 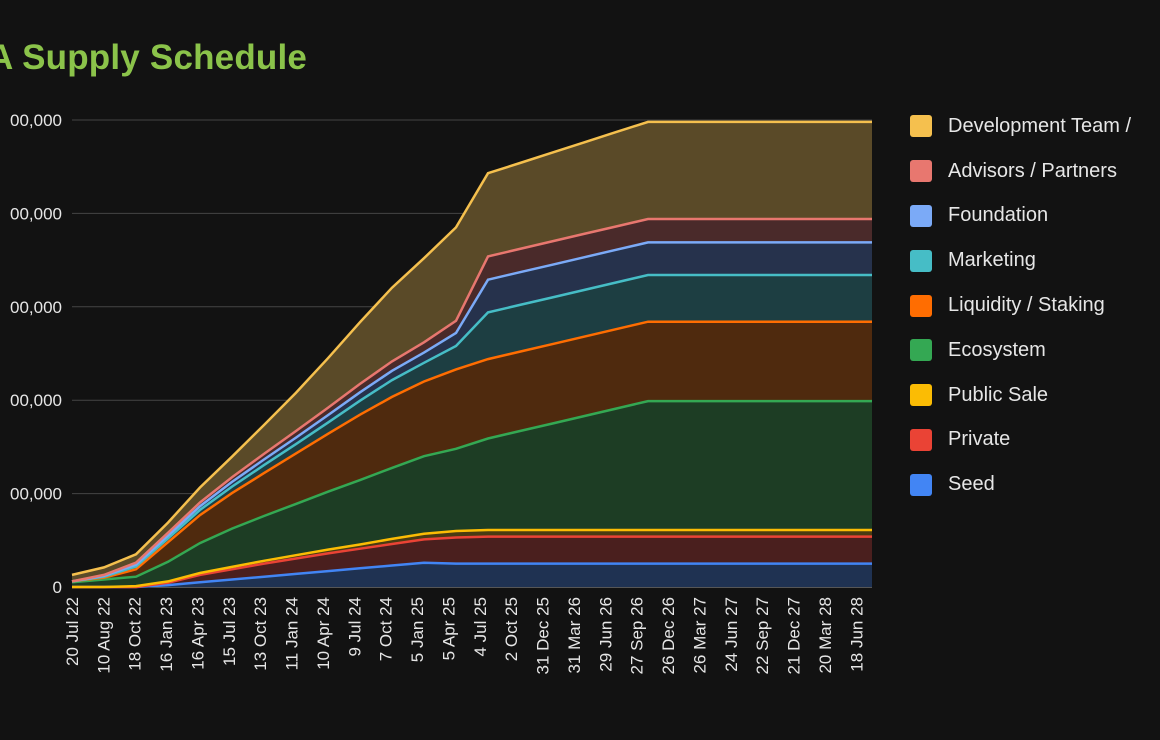 I want to click on legend-item: Development Team /, so click(x=1020, y=126).